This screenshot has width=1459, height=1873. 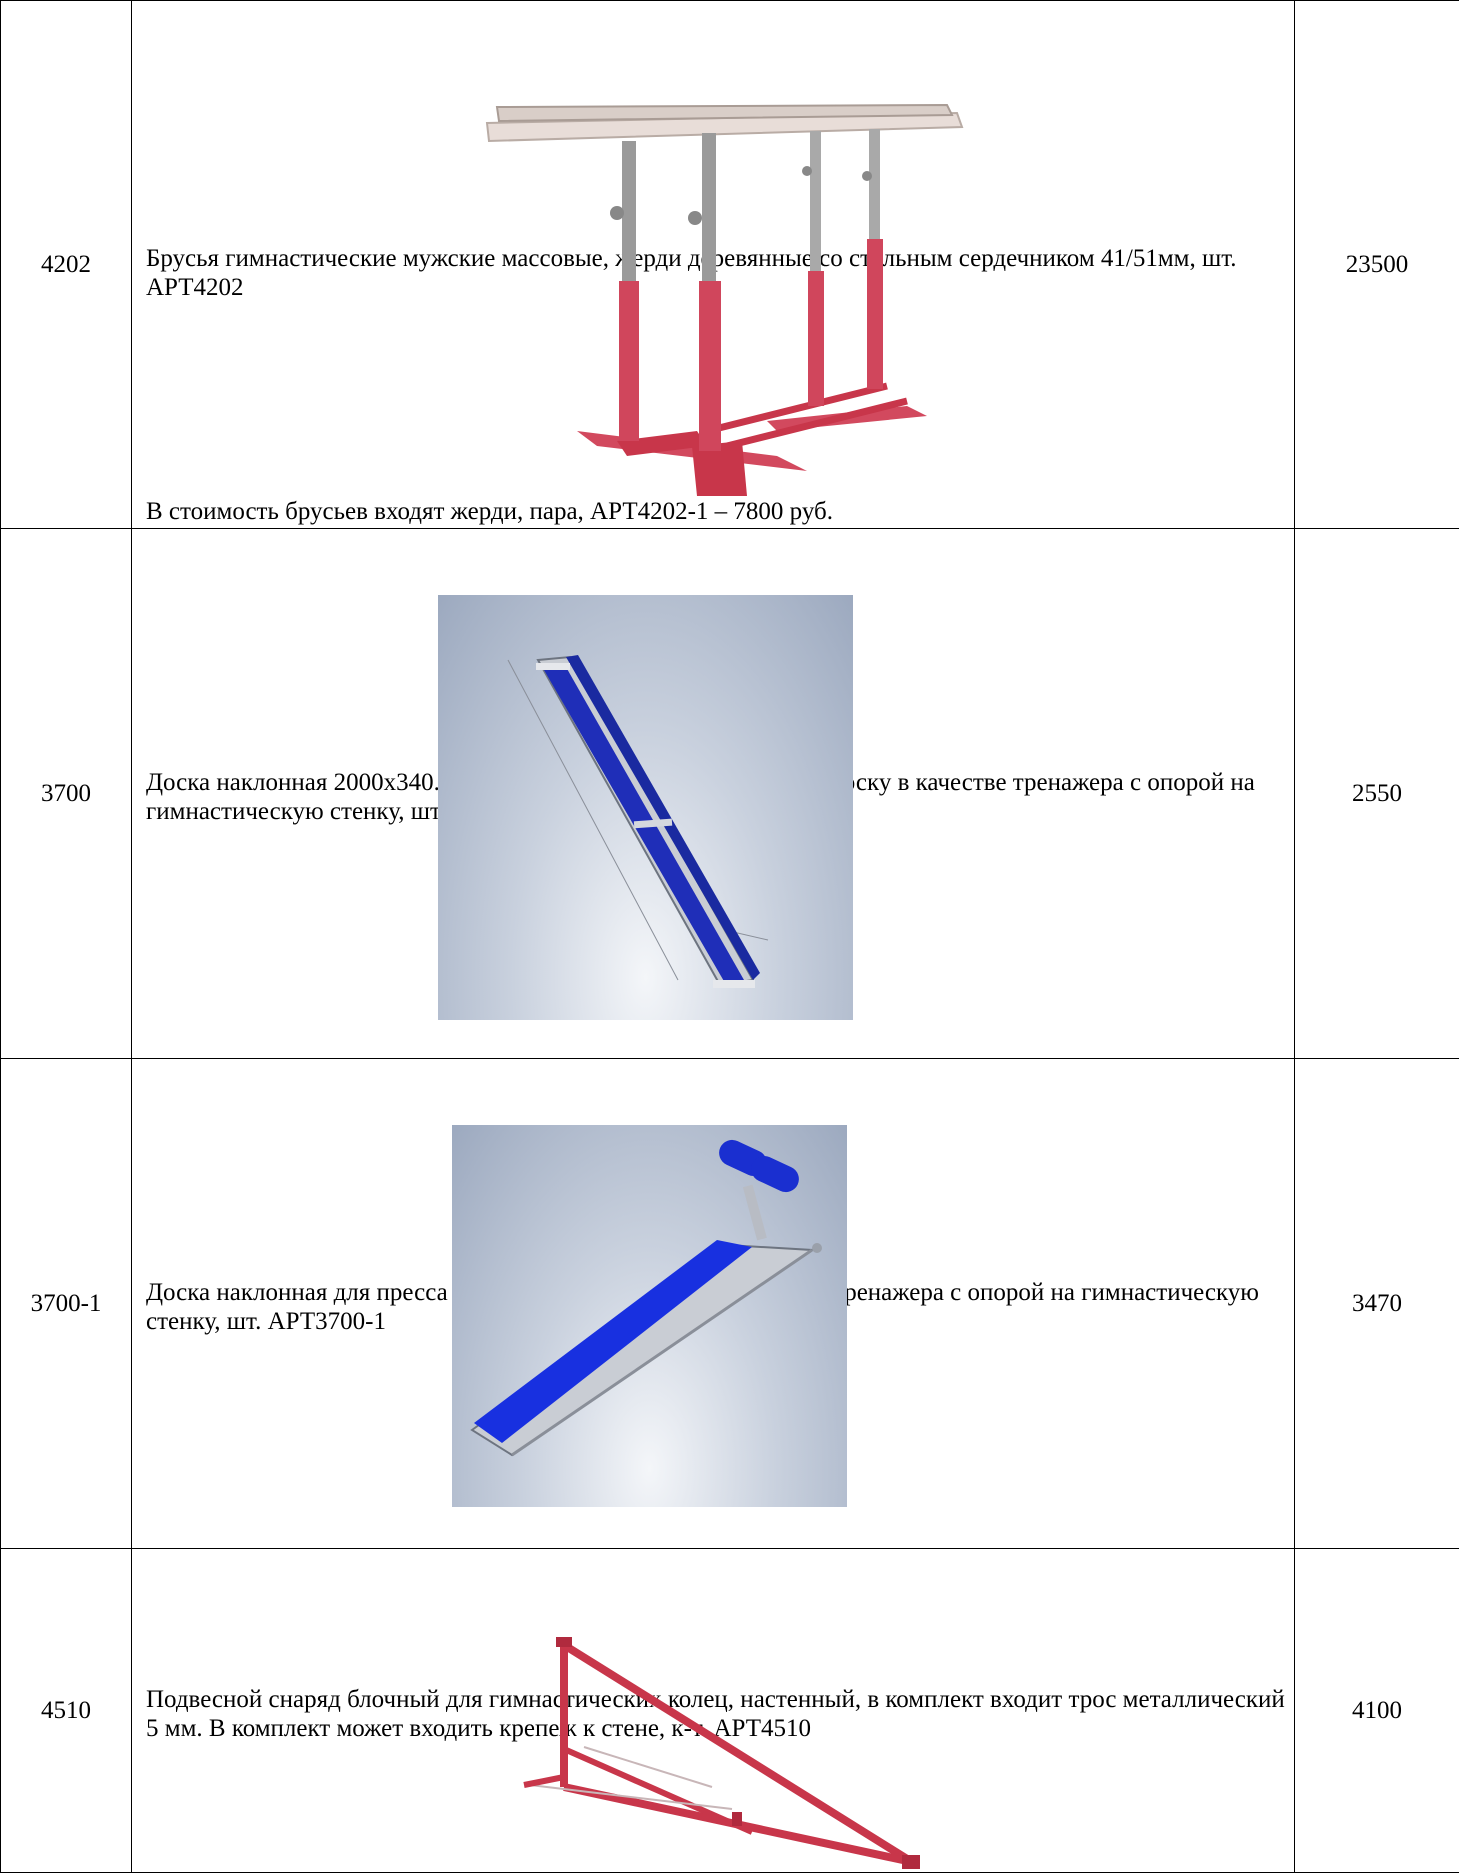 What do you see at coordinates (1377, 794) in the screenshot?
I see `item-price: 2550` at bounding box center [1377, 794].